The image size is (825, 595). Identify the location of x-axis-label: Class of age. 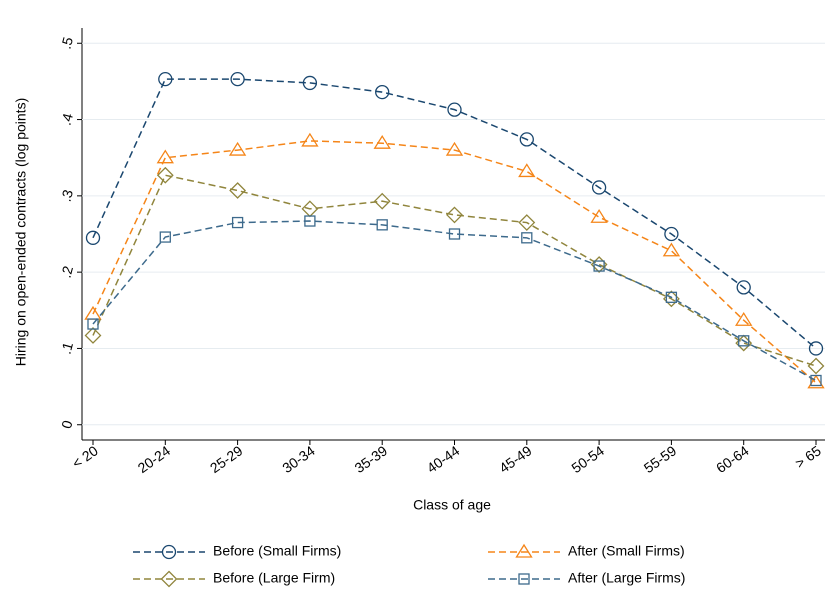
(452, 505).